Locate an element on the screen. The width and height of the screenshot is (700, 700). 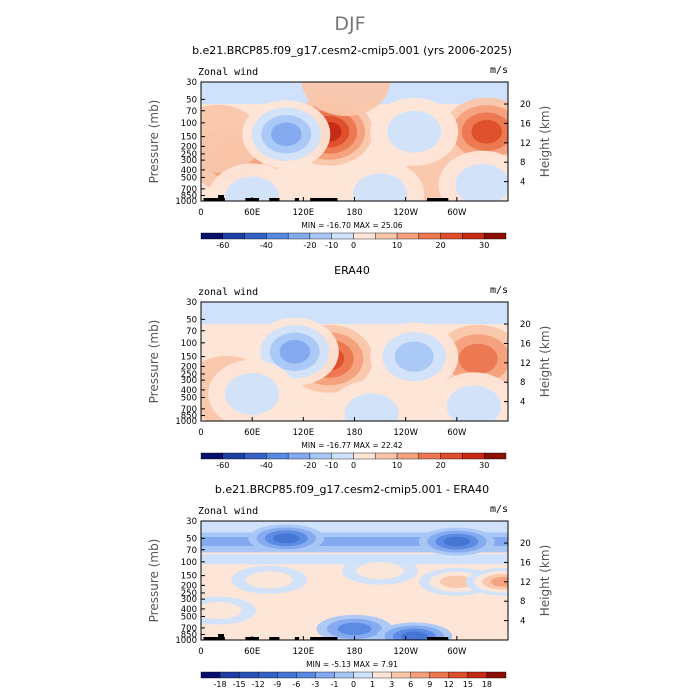
x-tick-label: 180 is located at coordinates (354, 652).